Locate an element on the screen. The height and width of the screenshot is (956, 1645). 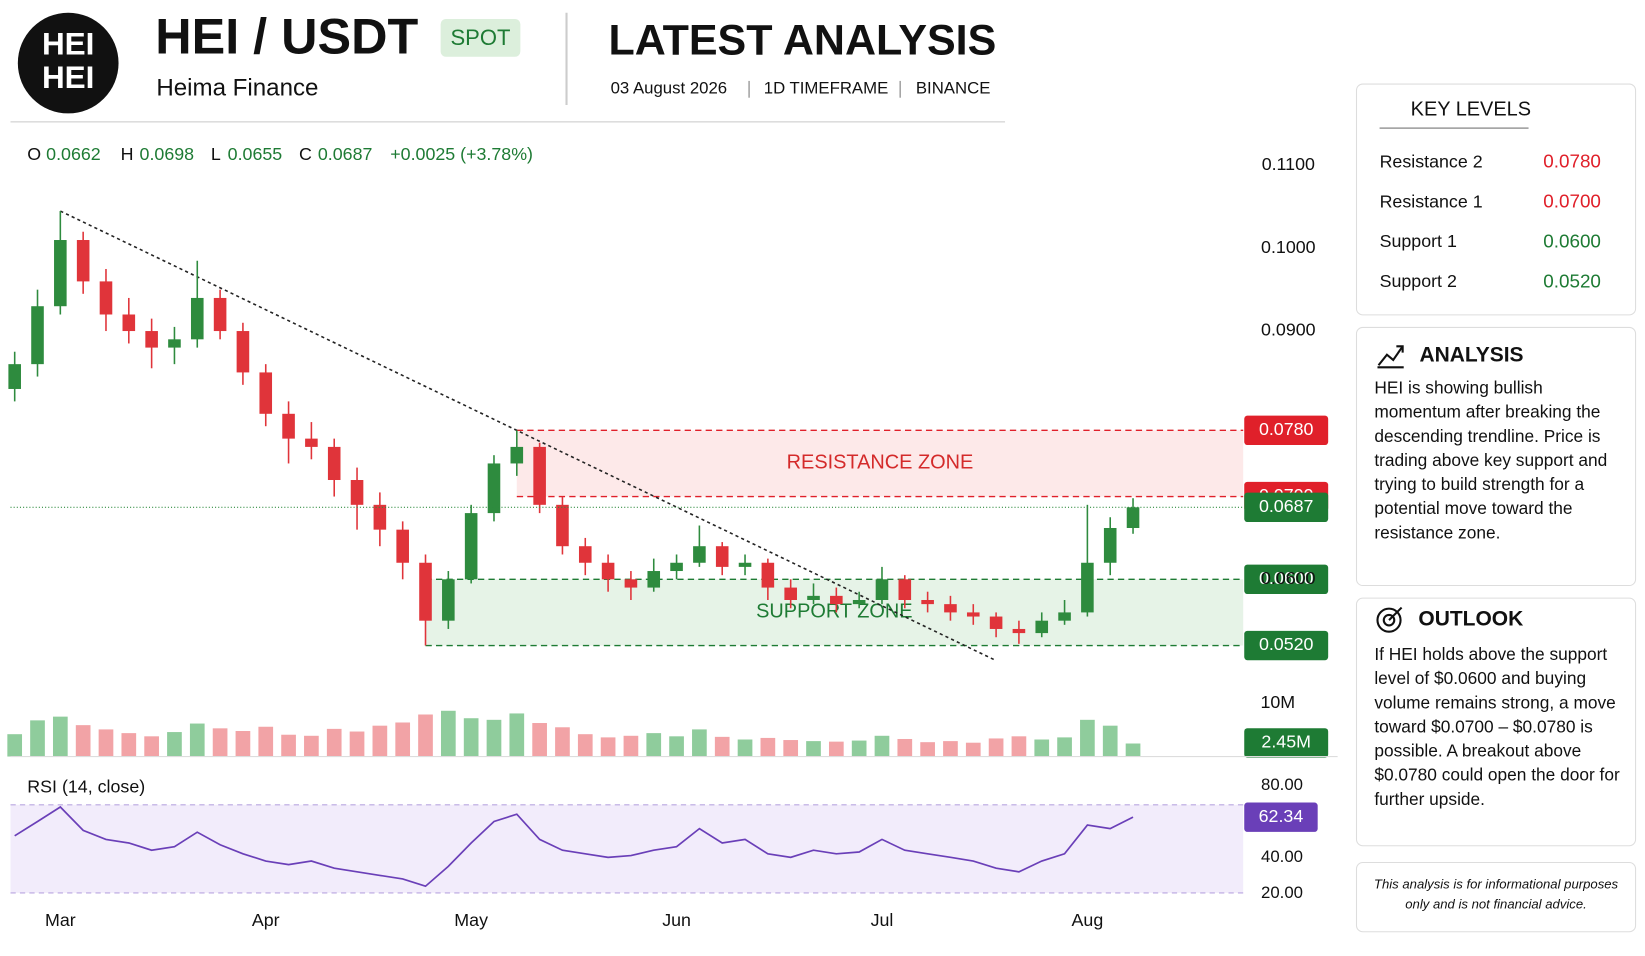
x-tick-label: Aug is located at coordinates (1088, 920).